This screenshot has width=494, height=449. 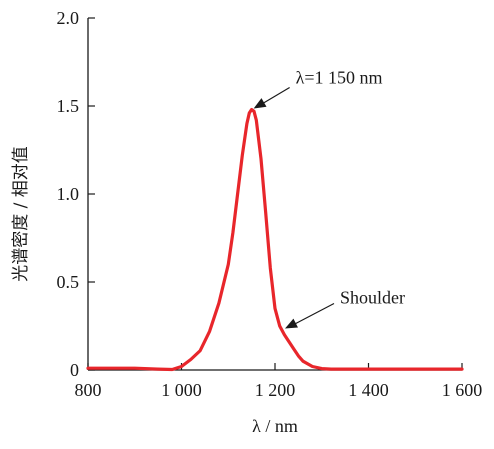 What do you see at coordinates (275, 426) in the screenshot?
I see `x-axis-label: λ / nm` at bounding box center [275, 426].